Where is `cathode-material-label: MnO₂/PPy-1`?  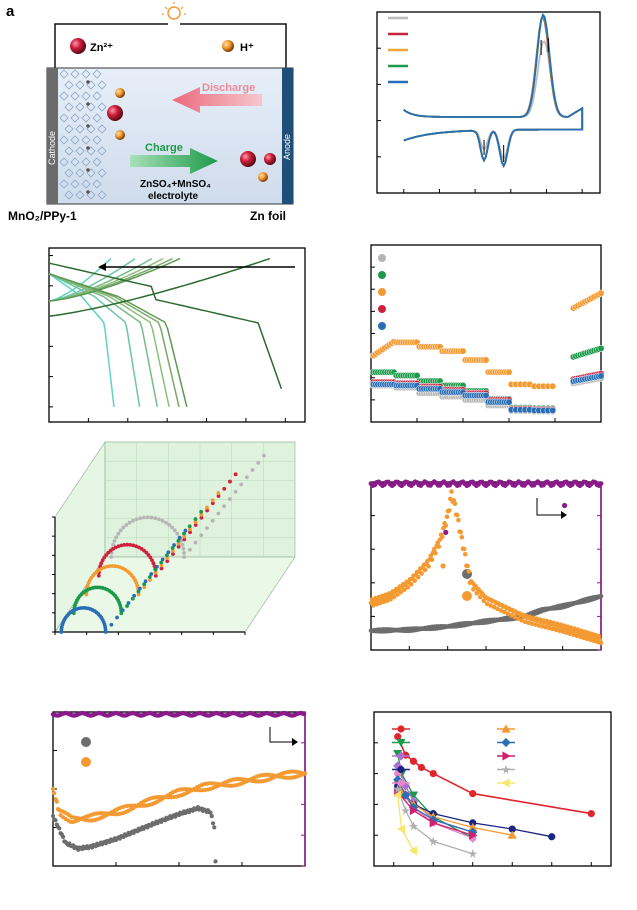
cathode-material-label: MnO₂/PPy-1 is located at coordinates (42, 216).